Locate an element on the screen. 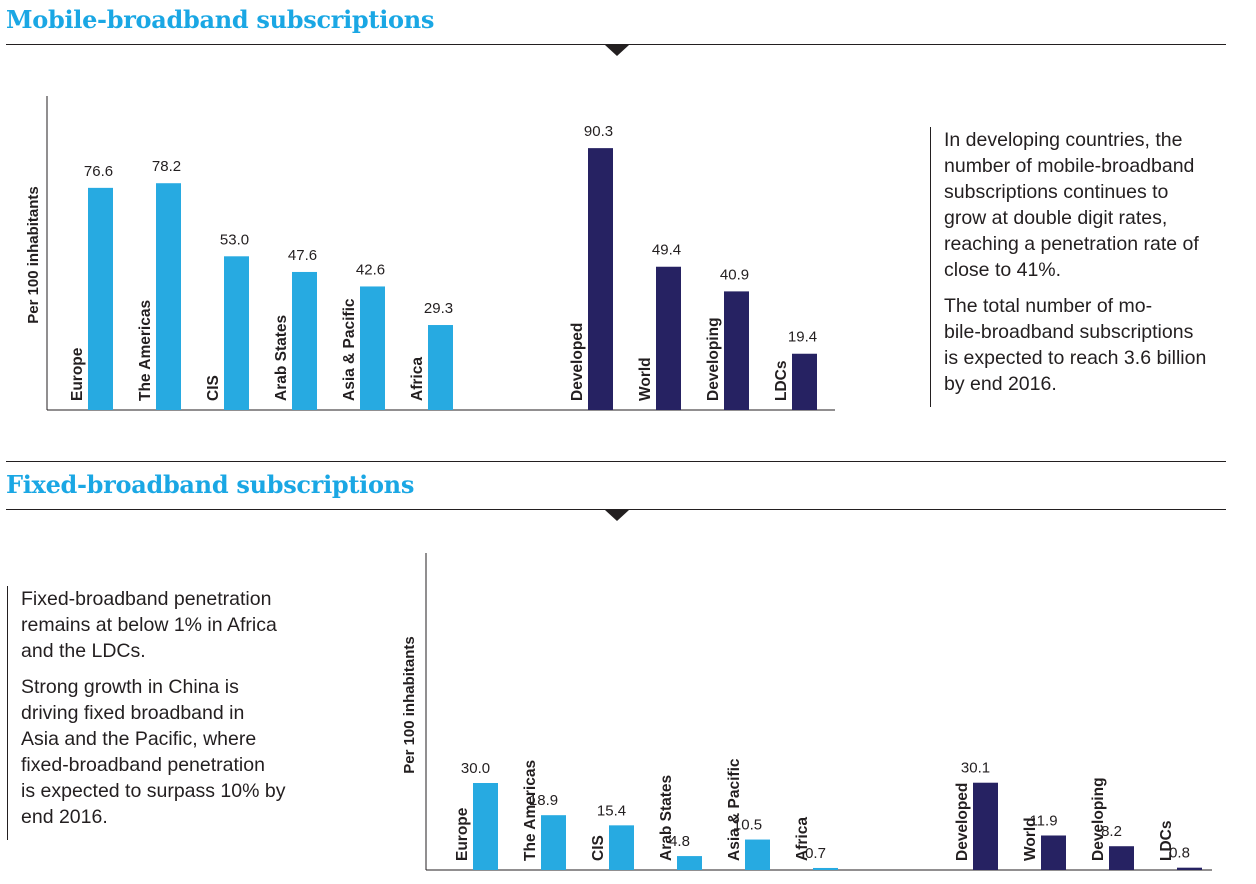 The image size is (1256, 884). fixed-value-label-world: 11.9 is located at coordinates (1043, 820).